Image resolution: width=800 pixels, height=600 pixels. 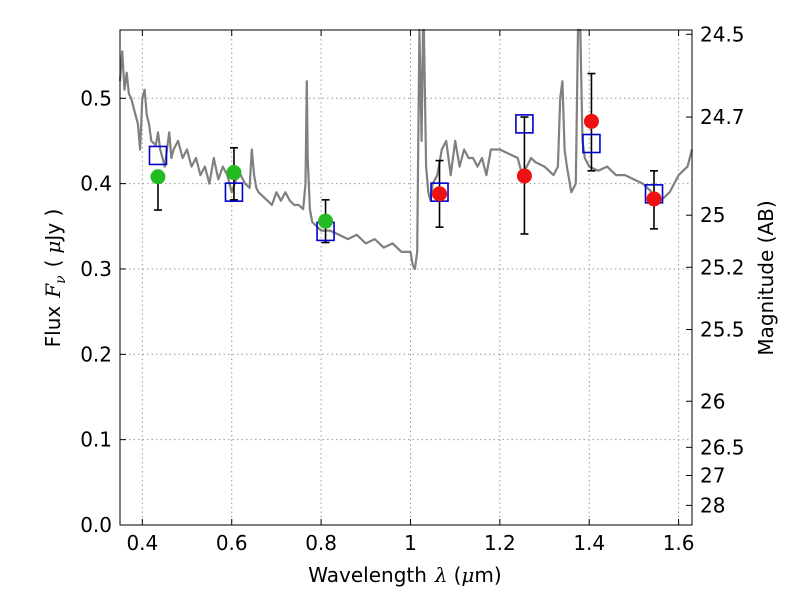 I want to click on y2-tick-label: 26, so click(x=712, y=401).